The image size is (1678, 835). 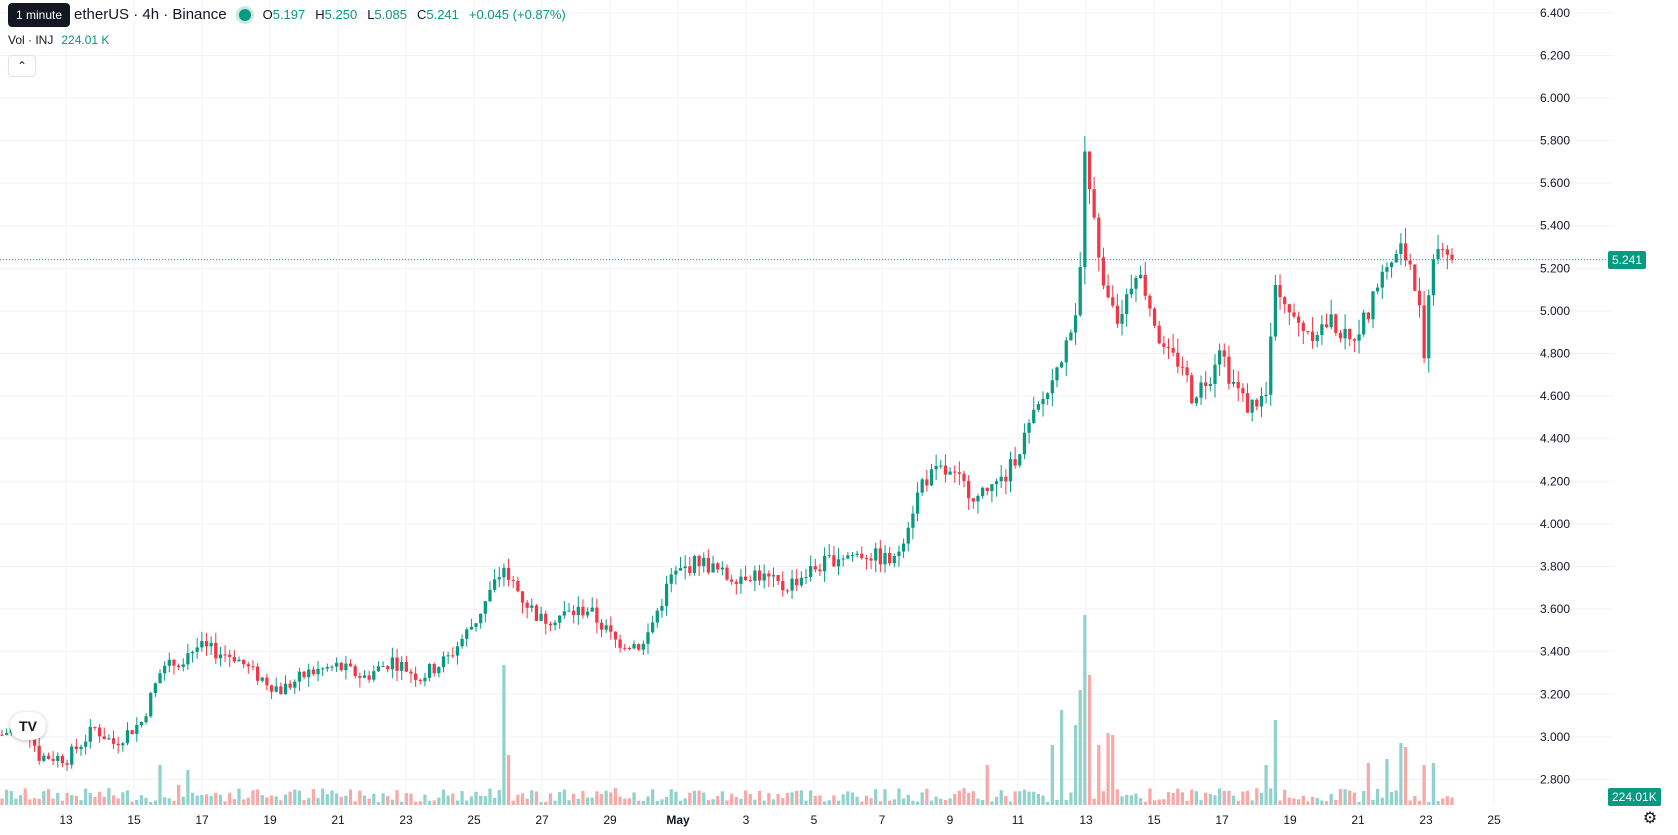 I want to click on tradingview-logo: TV, so click(x=28, y=726).